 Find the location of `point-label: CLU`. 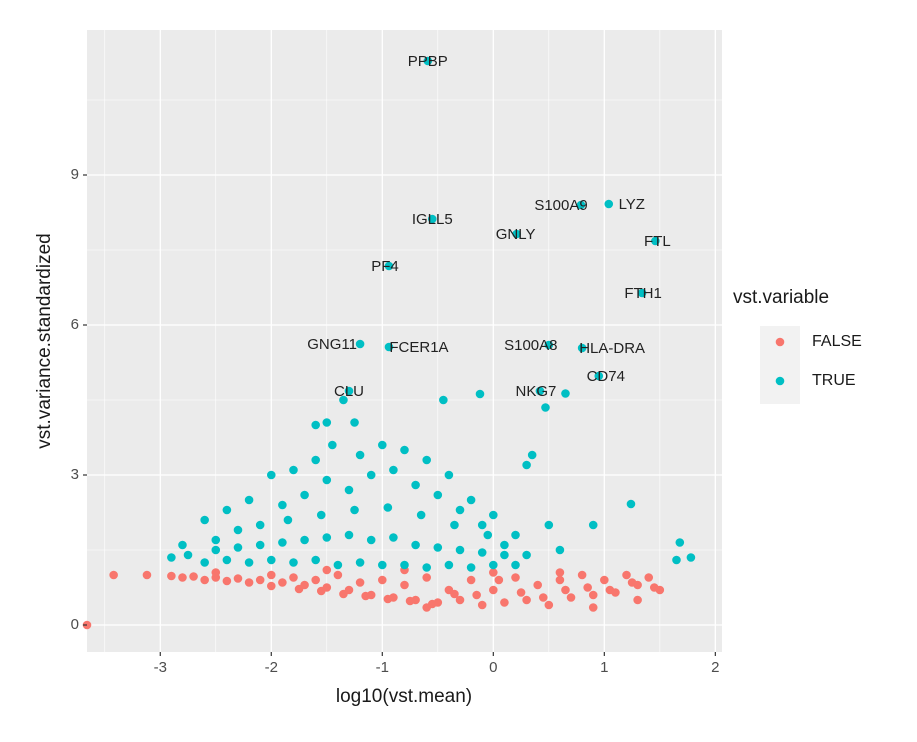

point-label: CLU is located at coordinates (349, 391).